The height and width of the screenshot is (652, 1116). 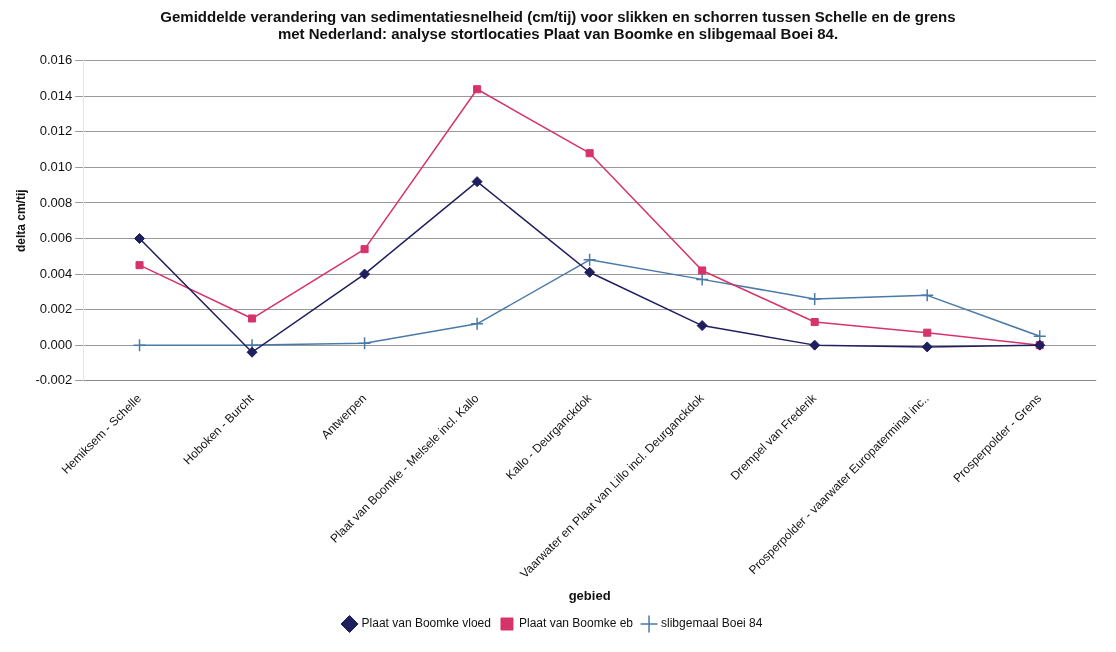 What do you see at coordinates (558, 25) in the screenshot?
I see `chart-title: Gemiddelde verandering van sedimentatiesnelheid (cm/tij) voor slikken en schorren tussen Schelle en de grens met Nederland: analyse stortlocaties Plaat van Boomke en slibgemaal Boei 84.` at bounding box center [558, 25].